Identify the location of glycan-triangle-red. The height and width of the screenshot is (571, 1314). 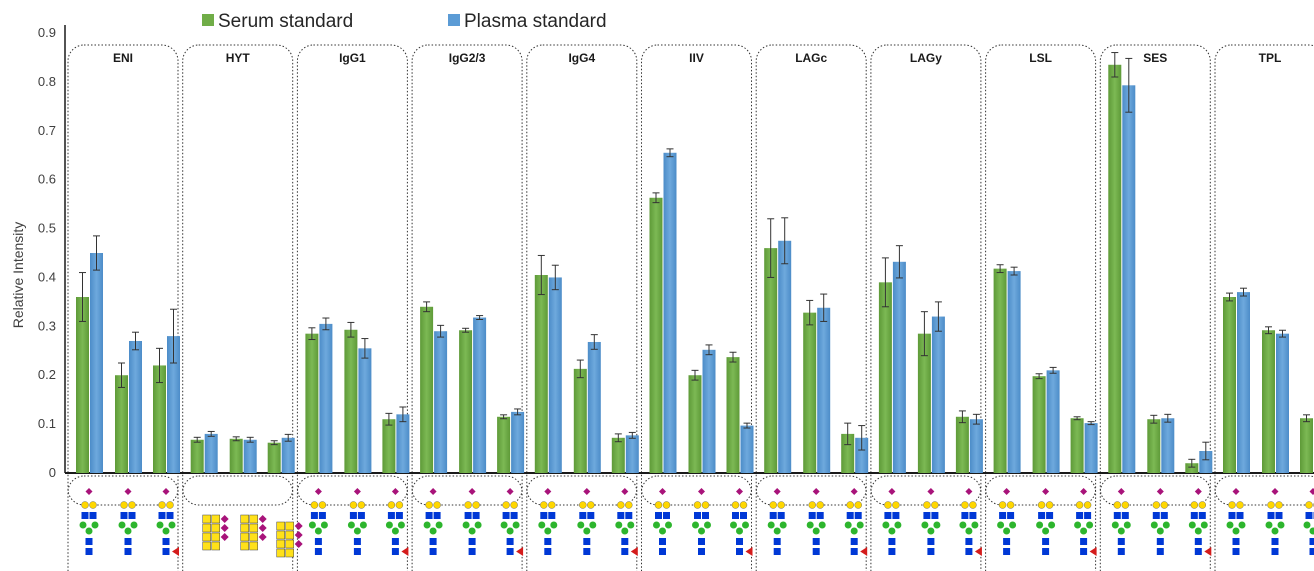
(1208, 551).